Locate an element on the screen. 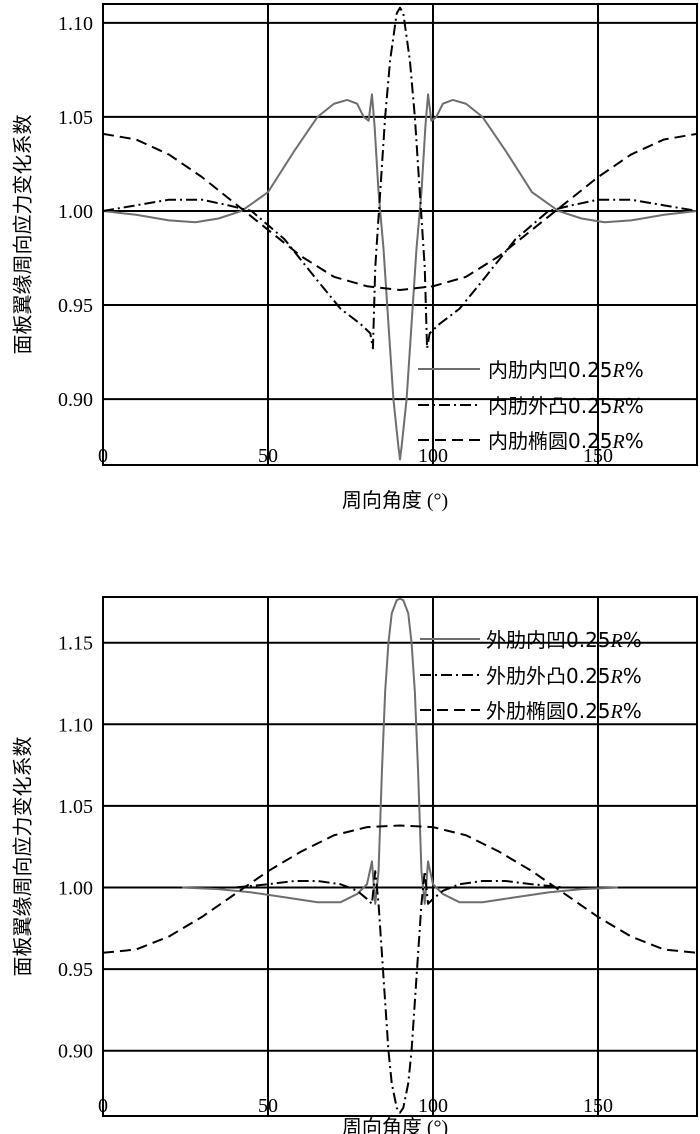  legend-label-2: 外肋外凸0.25R% is located at coordinates (564, 676).